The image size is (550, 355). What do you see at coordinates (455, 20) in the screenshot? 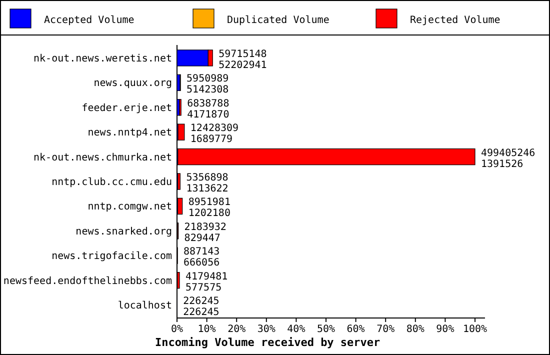
I see `legend-label: Rejected Volume` at bounding box center [455, 20].